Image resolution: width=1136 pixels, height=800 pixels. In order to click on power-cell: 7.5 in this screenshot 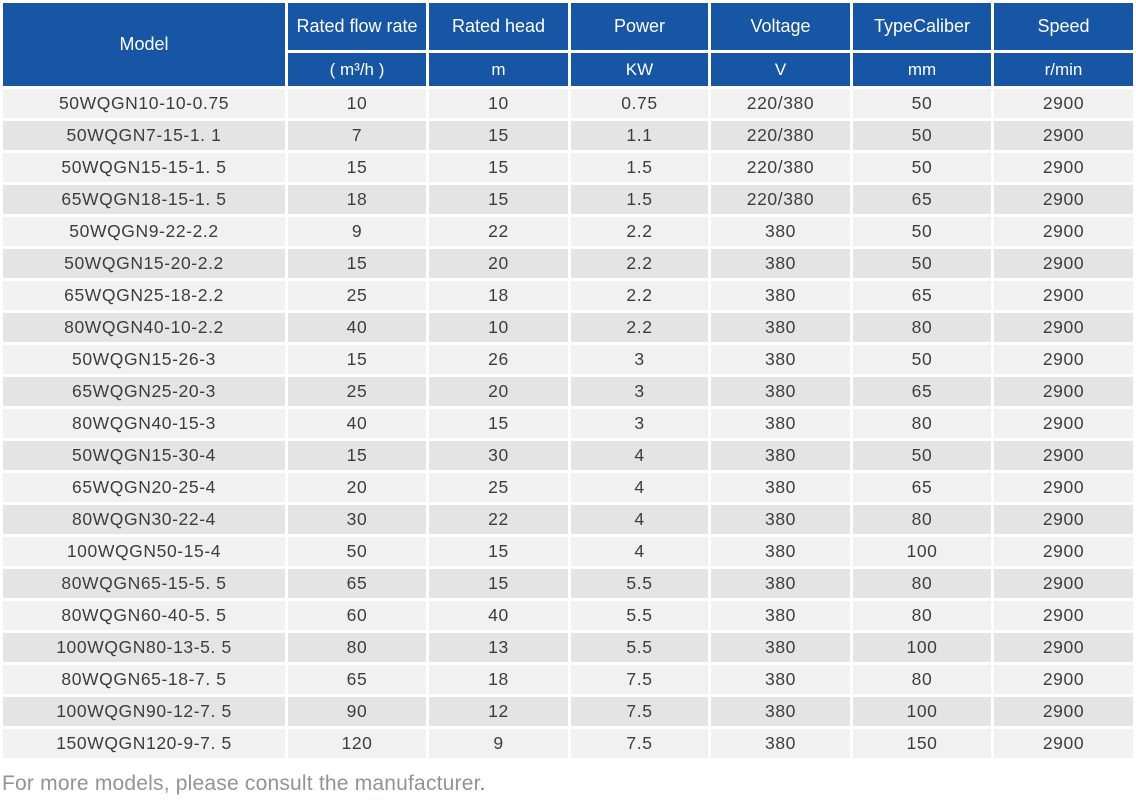, I will do `click(639, 679)`.